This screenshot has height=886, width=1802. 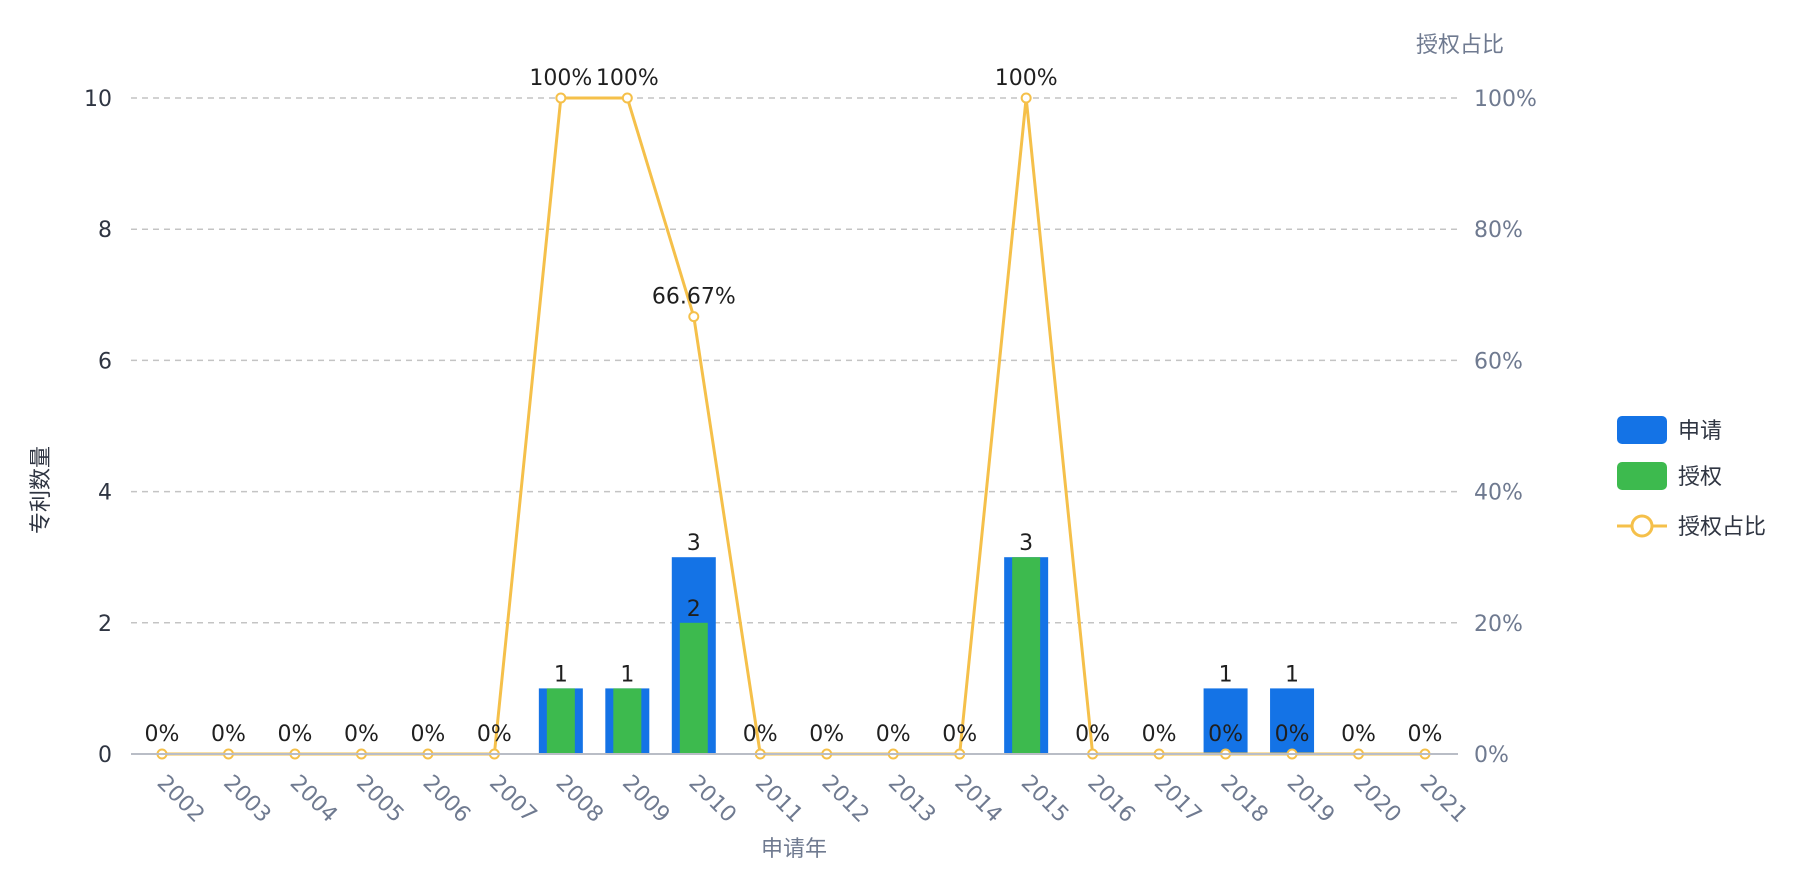 I want to click on y-axis-title: 专利数量, so click(x=41, y=490).